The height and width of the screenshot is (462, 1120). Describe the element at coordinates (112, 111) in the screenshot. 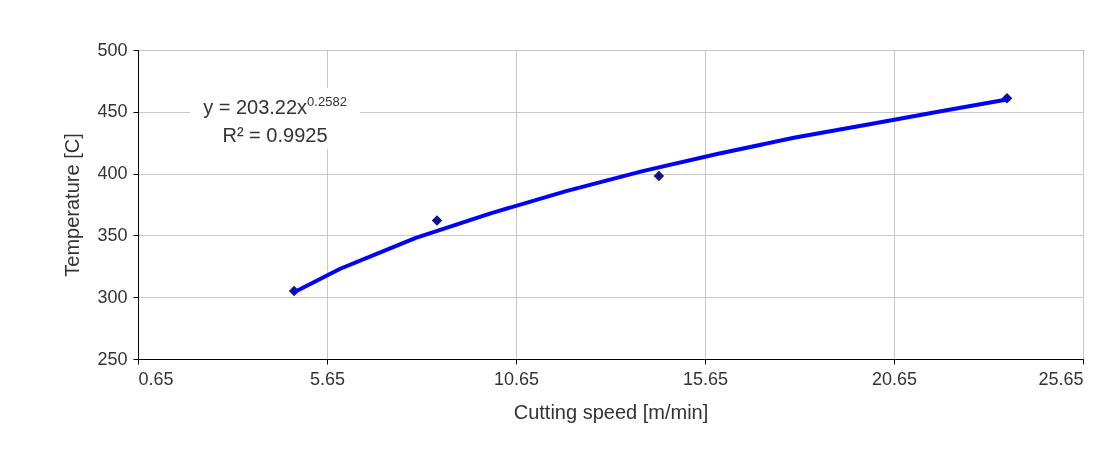

I see `y-tick-label: 450` at that location.